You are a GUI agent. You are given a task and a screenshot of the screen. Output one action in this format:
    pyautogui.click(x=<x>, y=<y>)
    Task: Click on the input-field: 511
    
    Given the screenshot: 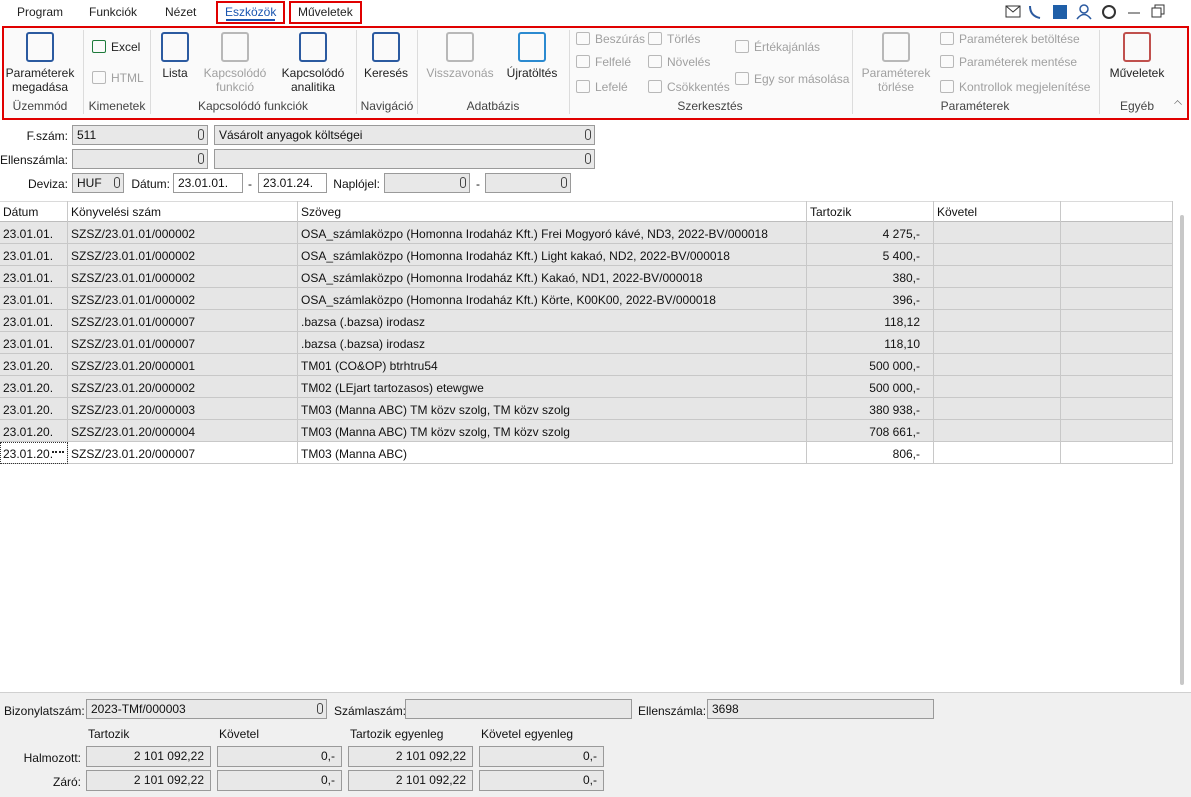 What is the action you would take?
    pyautogui.click(x=140, y=135)
    